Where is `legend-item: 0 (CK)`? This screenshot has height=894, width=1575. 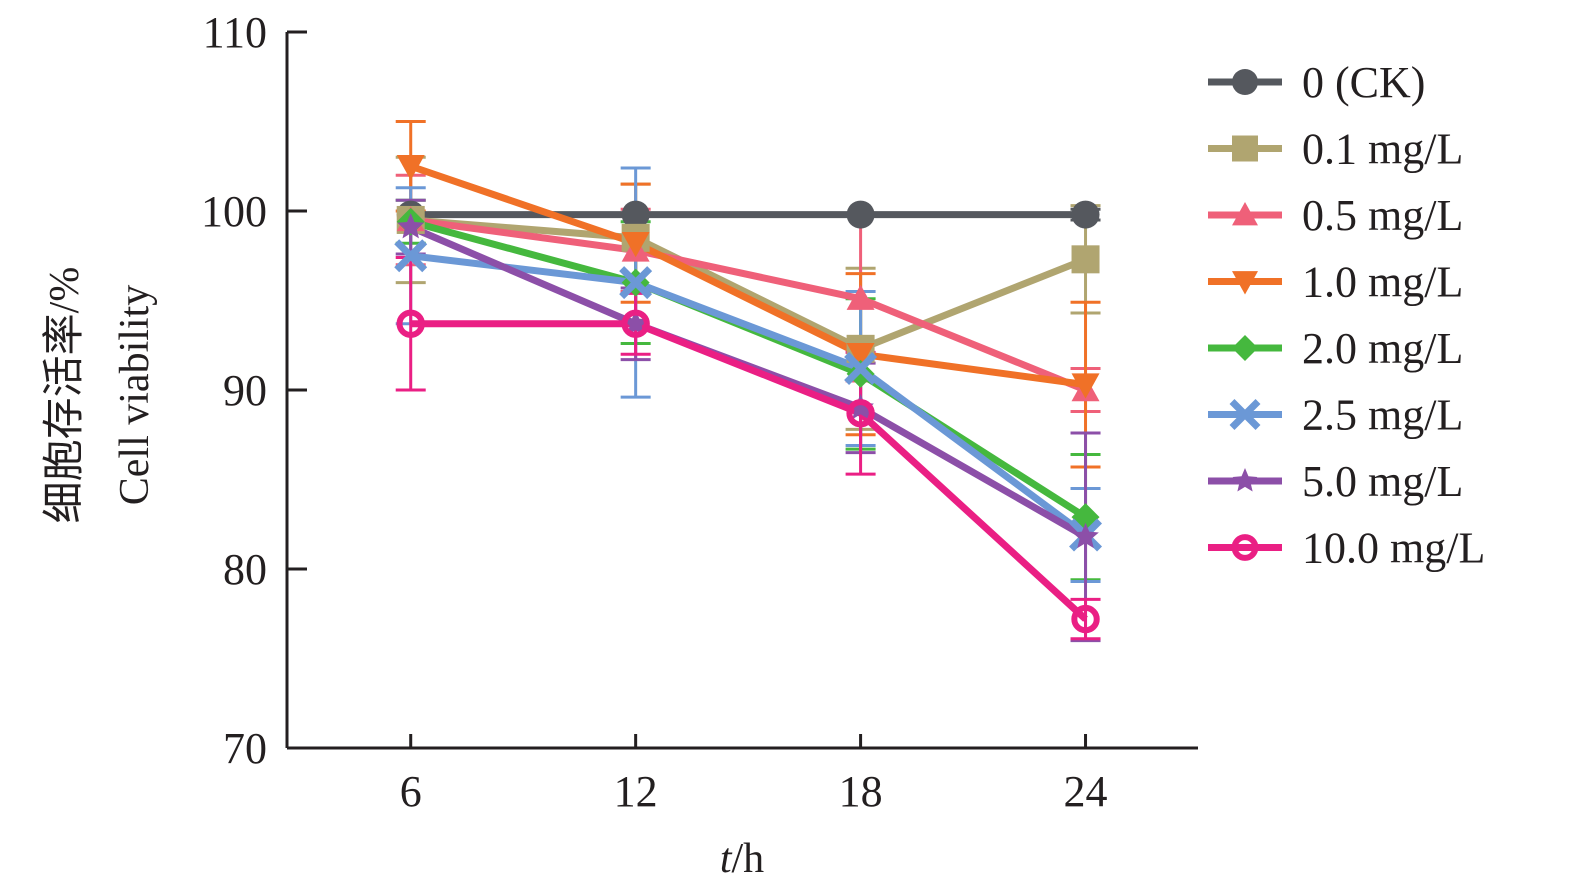
legend-item: 0 (CK) is located at coordinates (1316, 82).